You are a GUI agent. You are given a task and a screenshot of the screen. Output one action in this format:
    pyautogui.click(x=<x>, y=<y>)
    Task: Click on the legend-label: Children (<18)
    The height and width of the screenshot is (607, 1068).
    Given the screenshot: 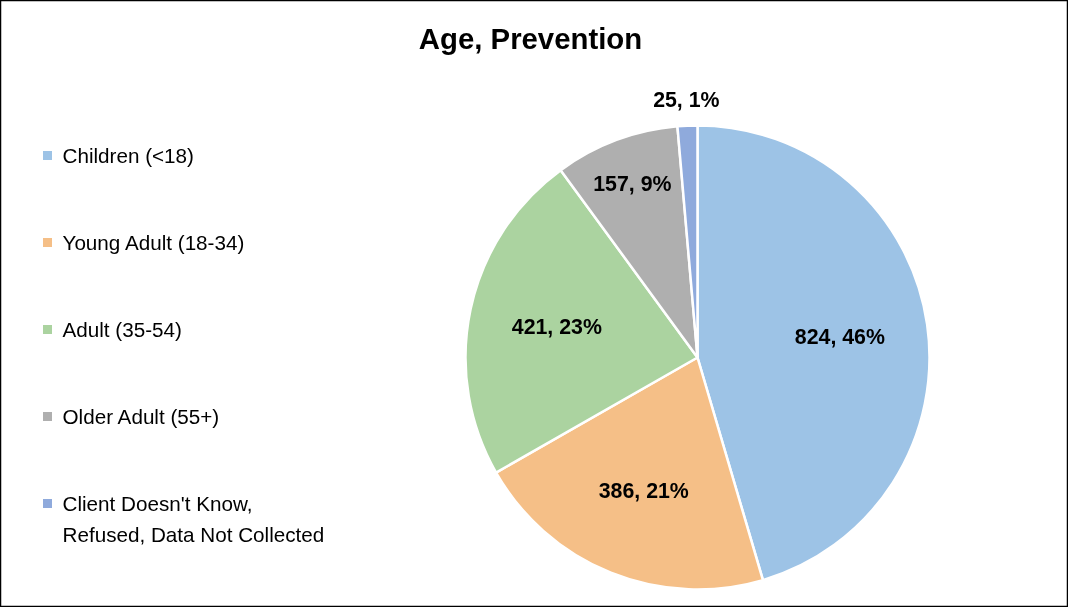 What is the action you would take?
    pyautogui.click(x=128, y=155)
    